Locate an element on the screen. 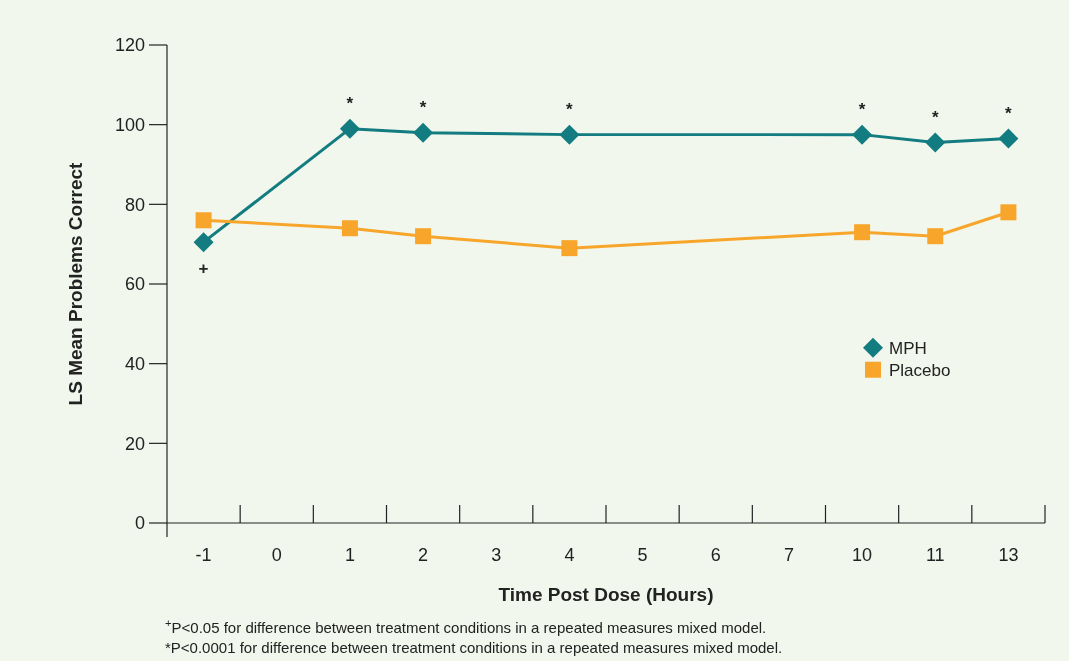 Image resolution: width=1069 pixels, height=661 pixels. x-tick-label: 1 is located at coordinates (349, 555).